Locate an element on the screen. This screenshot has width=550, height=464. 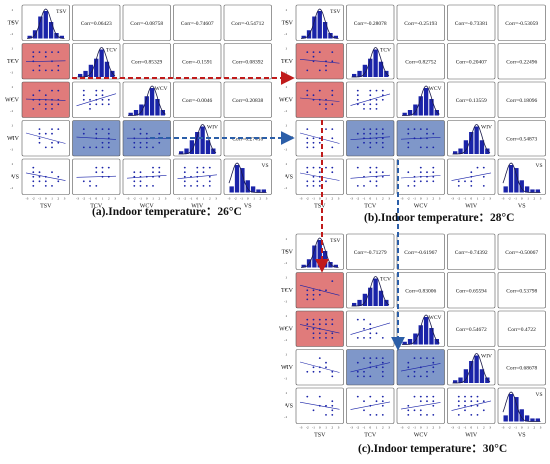
cell-vs-wiv is located at coordinates (472, 177).